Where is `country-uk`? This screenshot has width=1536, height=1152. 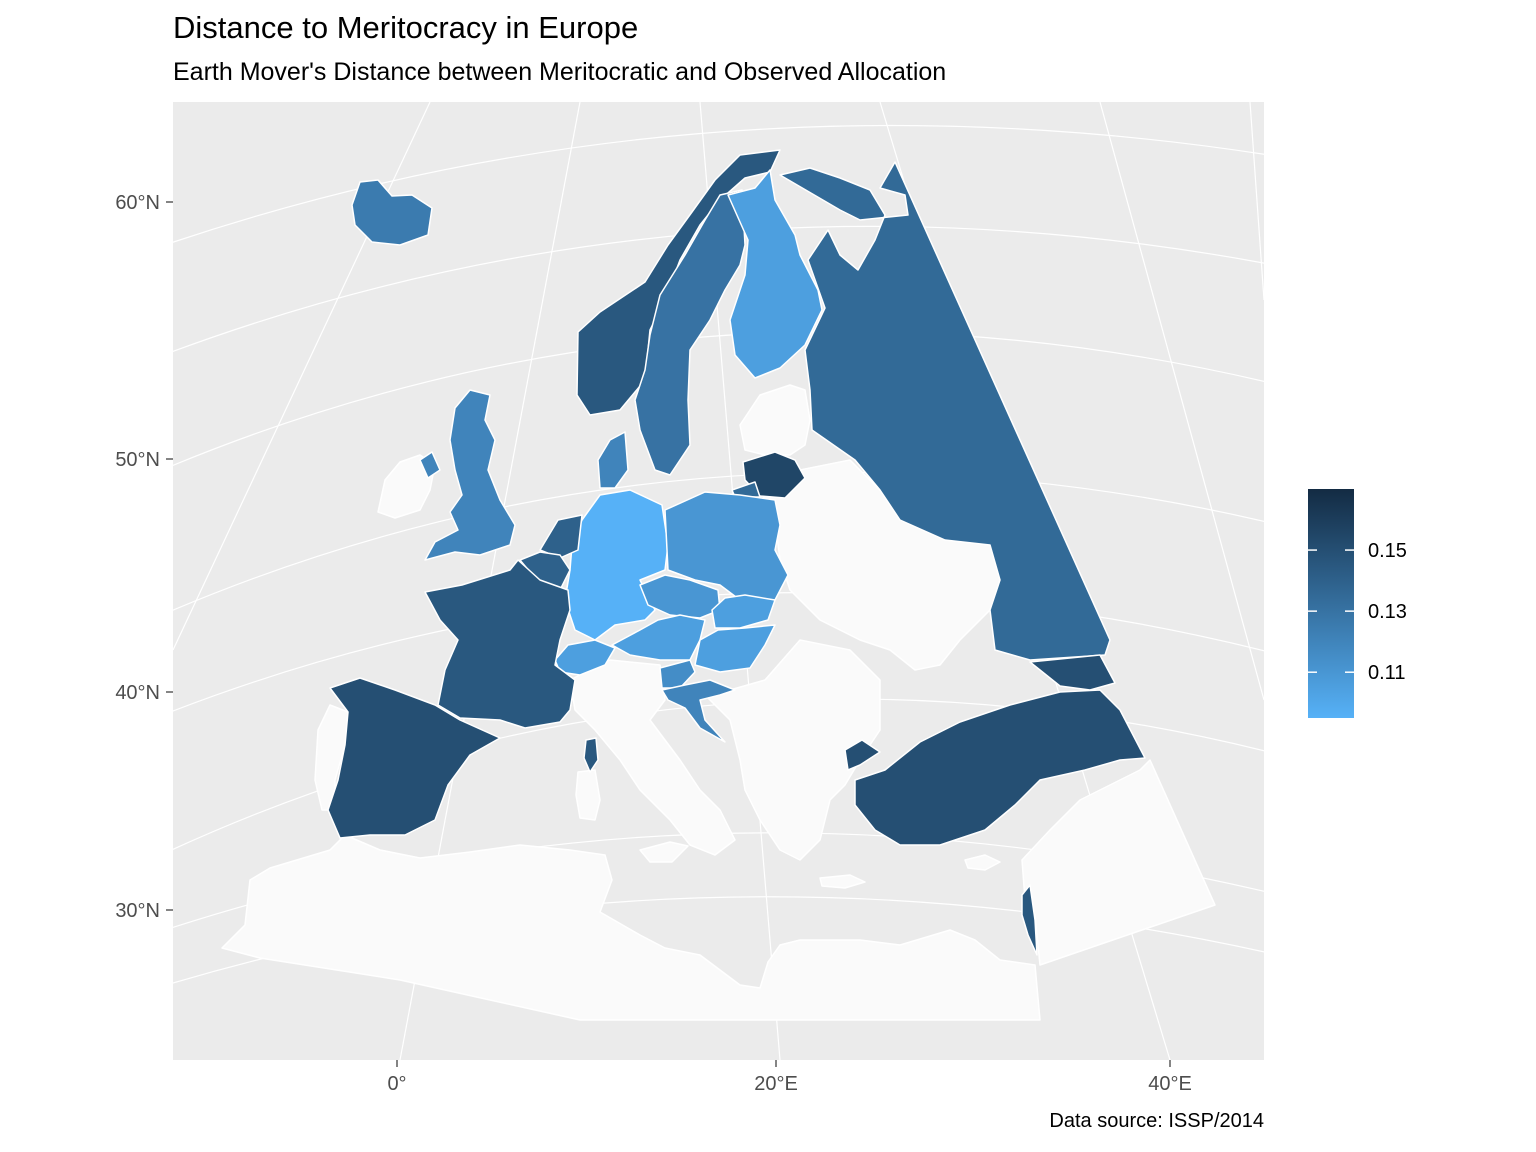 country-uk is located at coordinates (467, 475).